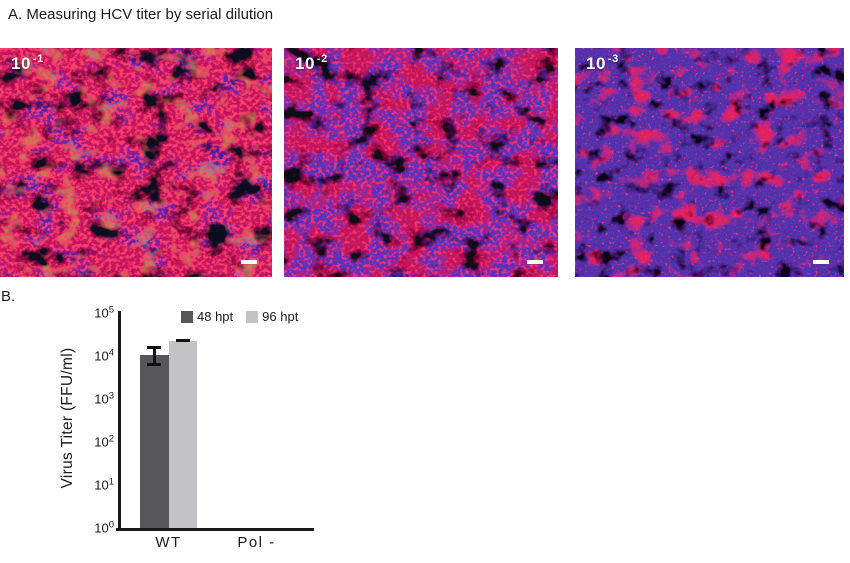 Image resolution: width=850 pixels, height=563 pixels. Describe the element at coordinates (104, 527) in the screenshot. I see `y-tick-label: 10⁰` at that location.